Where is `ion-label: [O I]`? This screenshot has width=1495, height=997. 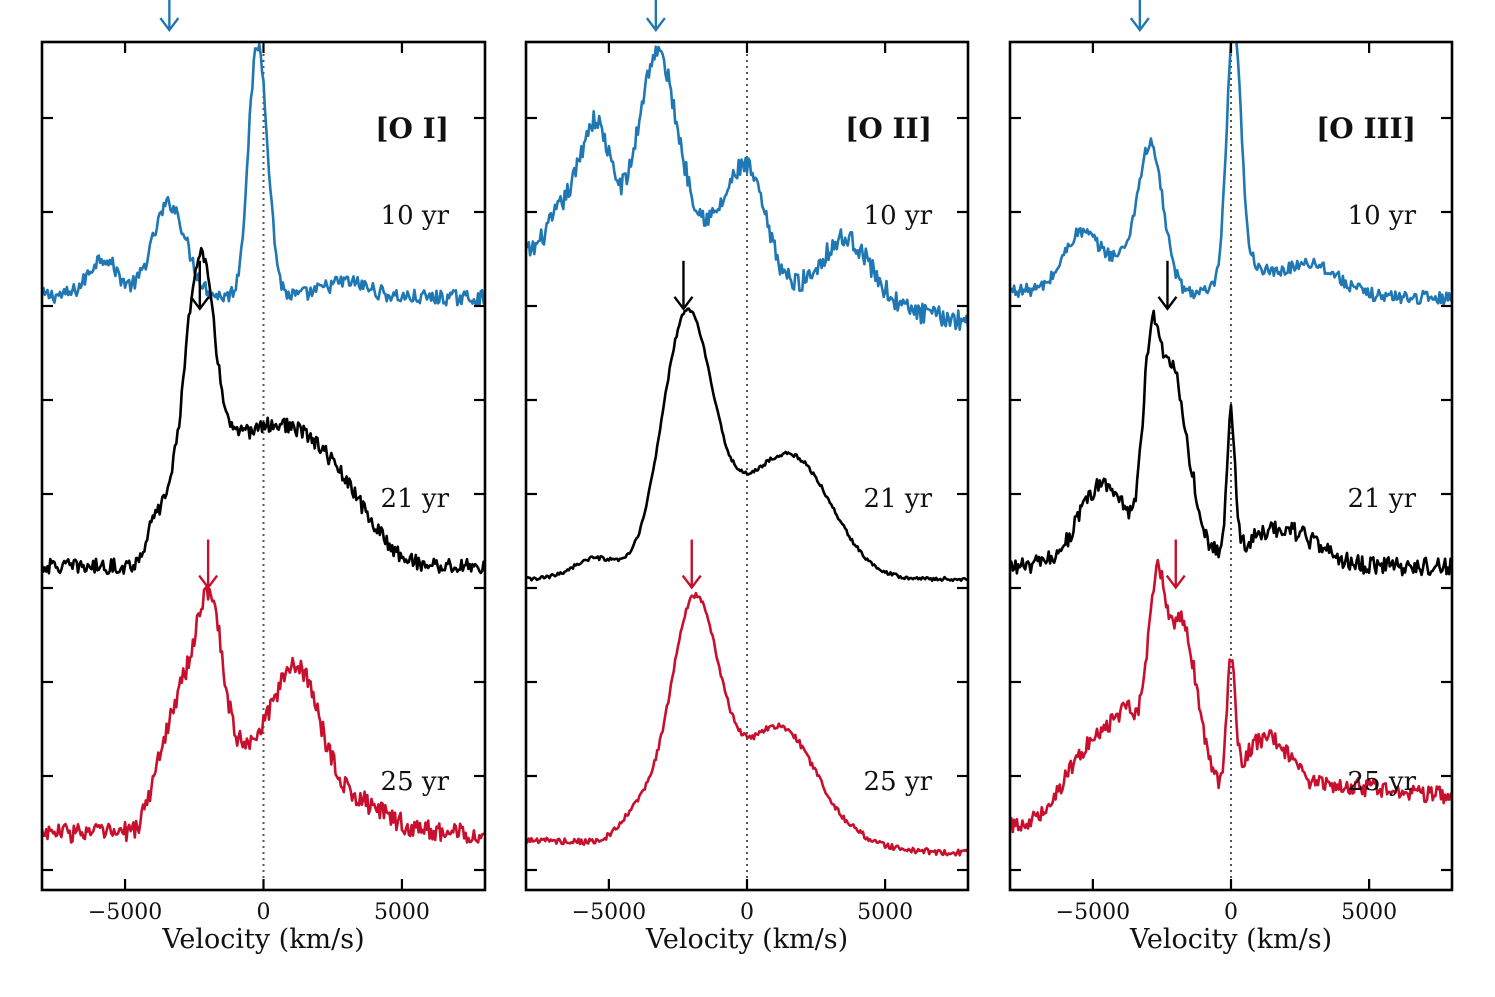
ion-label: [O I] is located at coordinates (412, 128).